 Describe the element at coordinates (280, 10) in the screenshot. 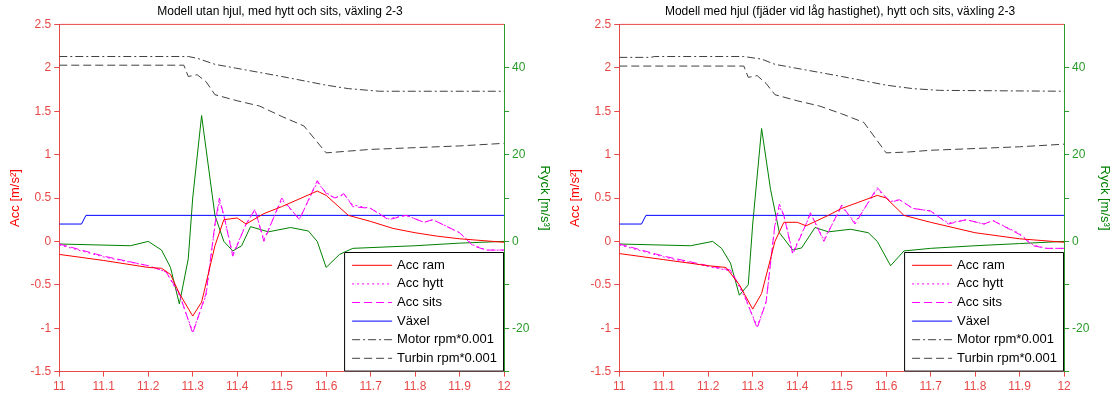

I see `chart-title: Modell utan hjul, med hytt och sits, växling 2-3` at that location.